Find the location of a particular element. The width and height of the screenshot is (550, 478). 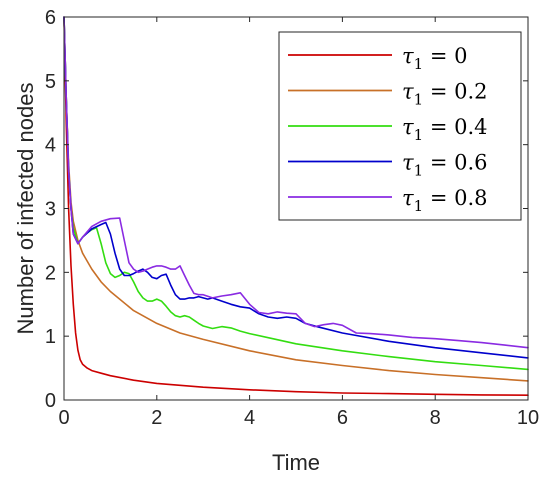

legend-value: = 0.6 is located at coordinates (455, 163).